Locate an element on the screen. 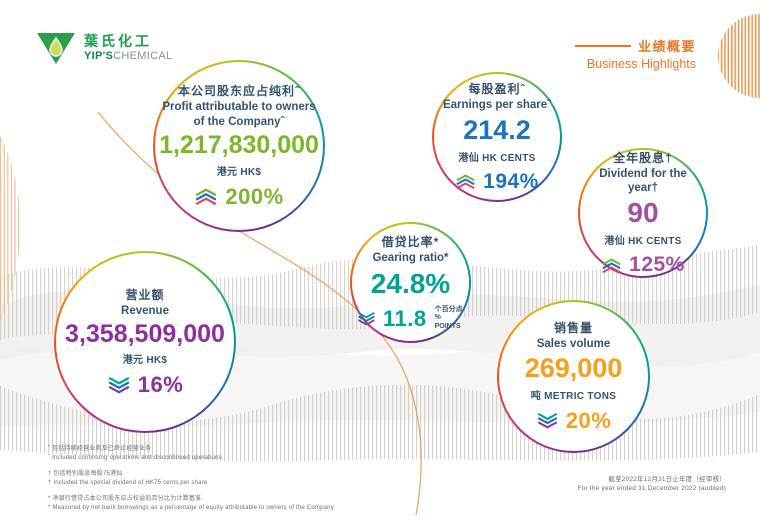  metric-change-value: 200% is located at coordinates (254, 196).